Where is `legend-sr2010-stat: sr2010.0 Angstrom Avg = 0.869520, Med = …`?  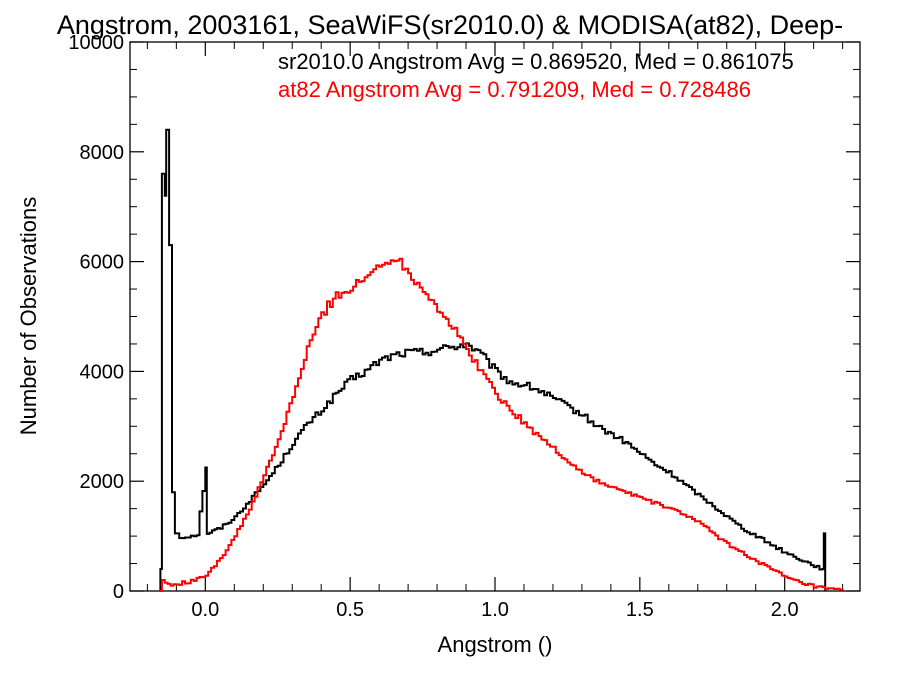
legend-sr2010-stat: sr2010.0 Angstrom Avg = 0.869520, Med = … is located at coordinates (536, 61).